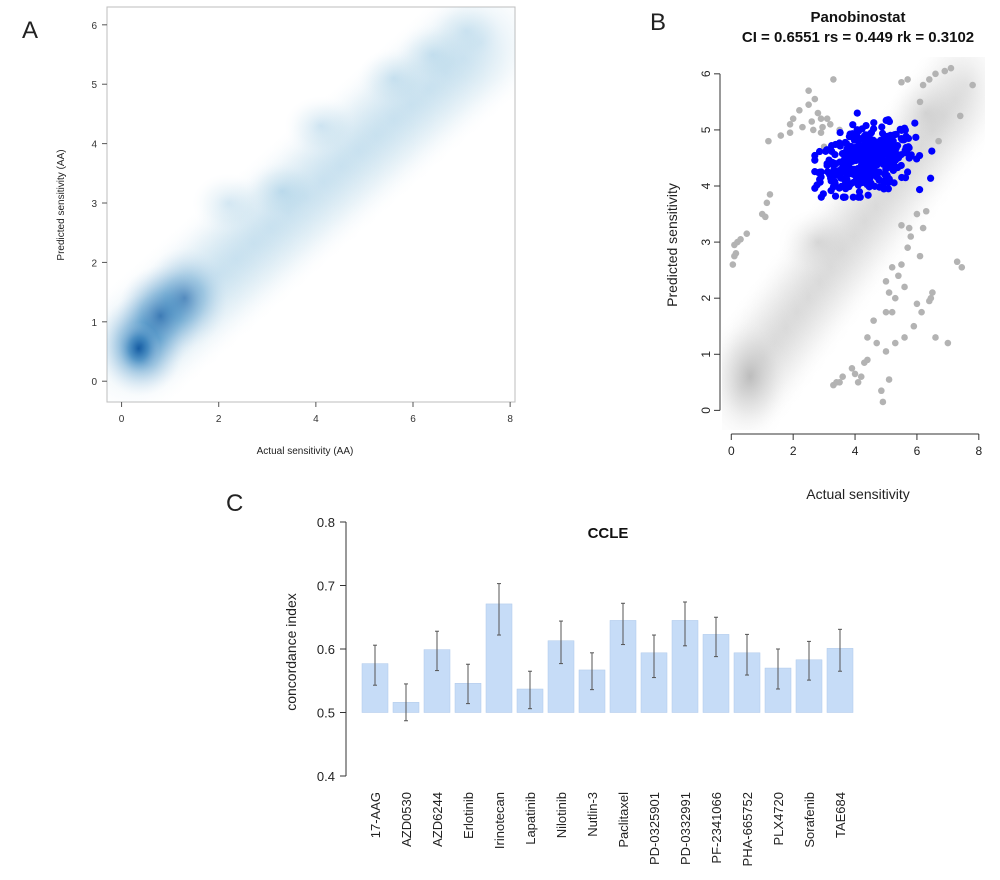 The width and height of the screenshot is (1000, 880). What do you see at coordinates (561, 815) in the screenshot?
I see `x-tick-label: Nilotinib` at bounding box center [561, 815].